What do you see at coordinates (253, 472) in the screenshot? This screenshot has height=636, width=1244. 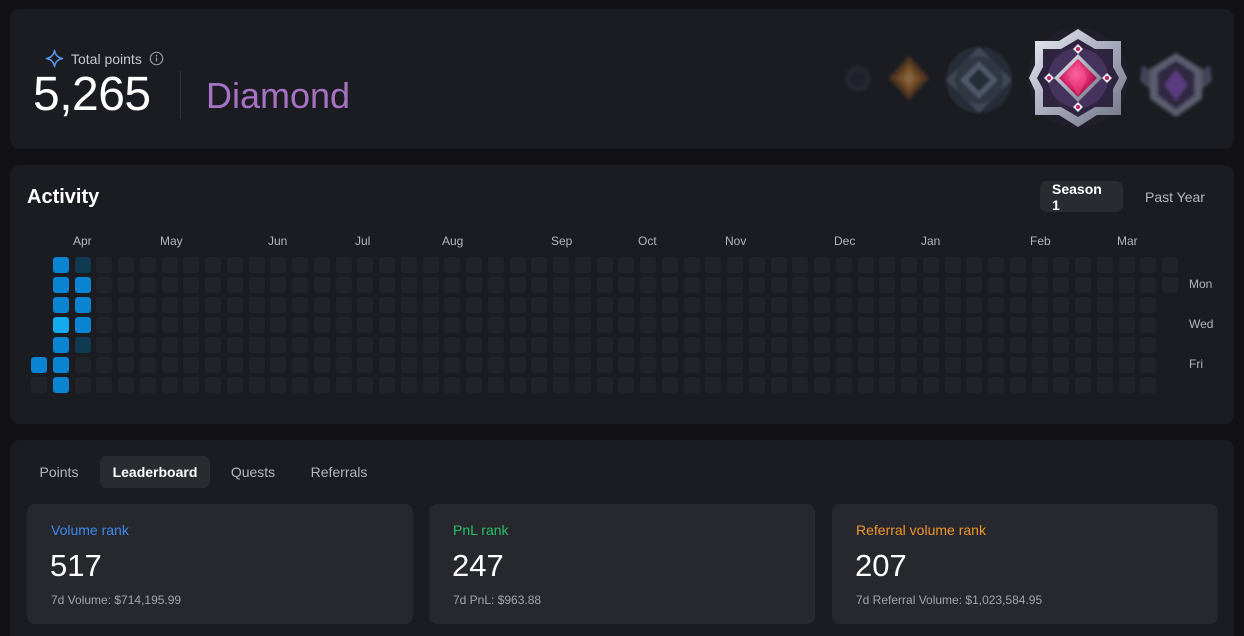 I see `tab-quests: Quests` at bounding box center [253, 472].